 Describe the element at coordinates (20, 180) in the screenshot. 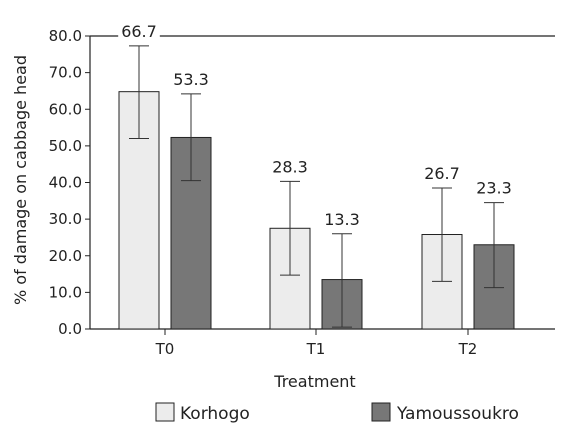

I see `y-axis-title: % of damage on cabbage head` at that location.